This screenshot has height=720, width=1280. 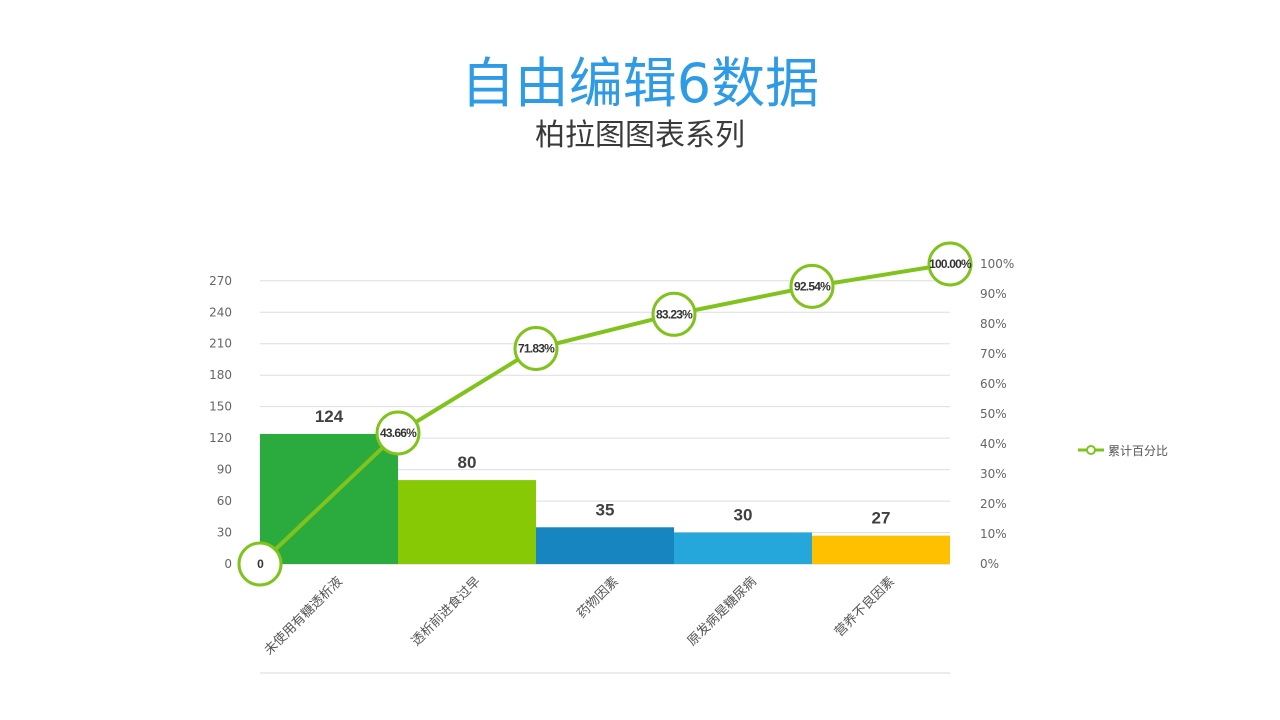 I want to click on right-axis-tick: 70%, so click(x=993, y=354).